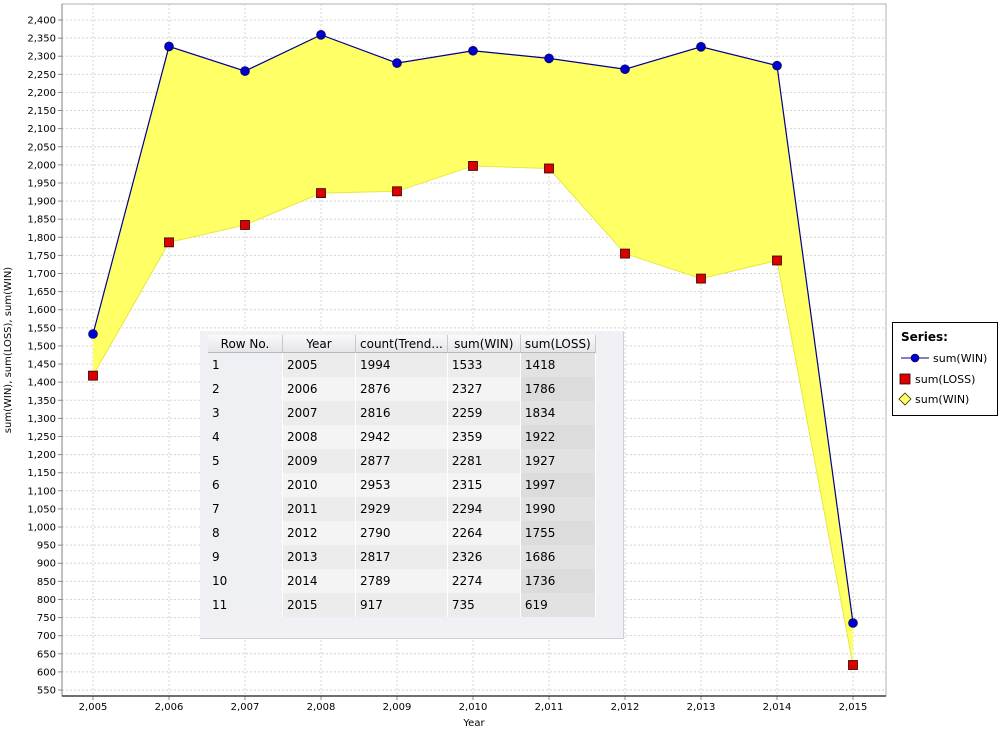 This screenshot has height=736, width=1000. Describe the element at coordinates (245, 605) in the screenshot. I see `table-cell: 11` at that location.